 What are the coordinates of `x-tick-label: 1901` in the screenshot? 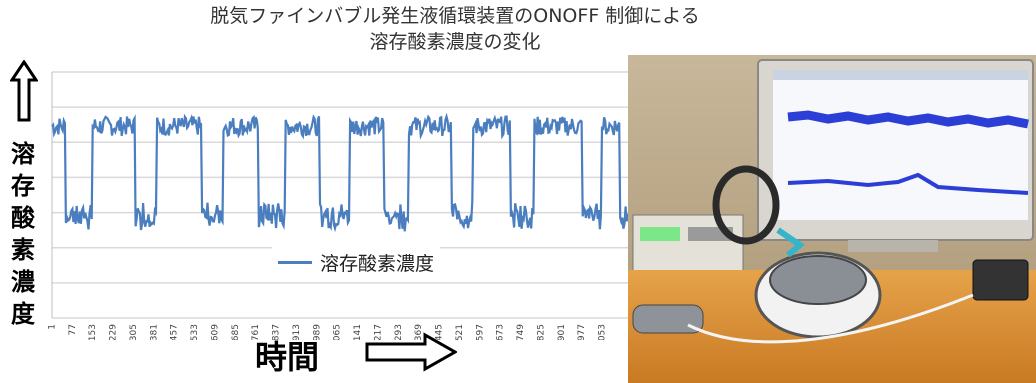 It's located at (562, 332).